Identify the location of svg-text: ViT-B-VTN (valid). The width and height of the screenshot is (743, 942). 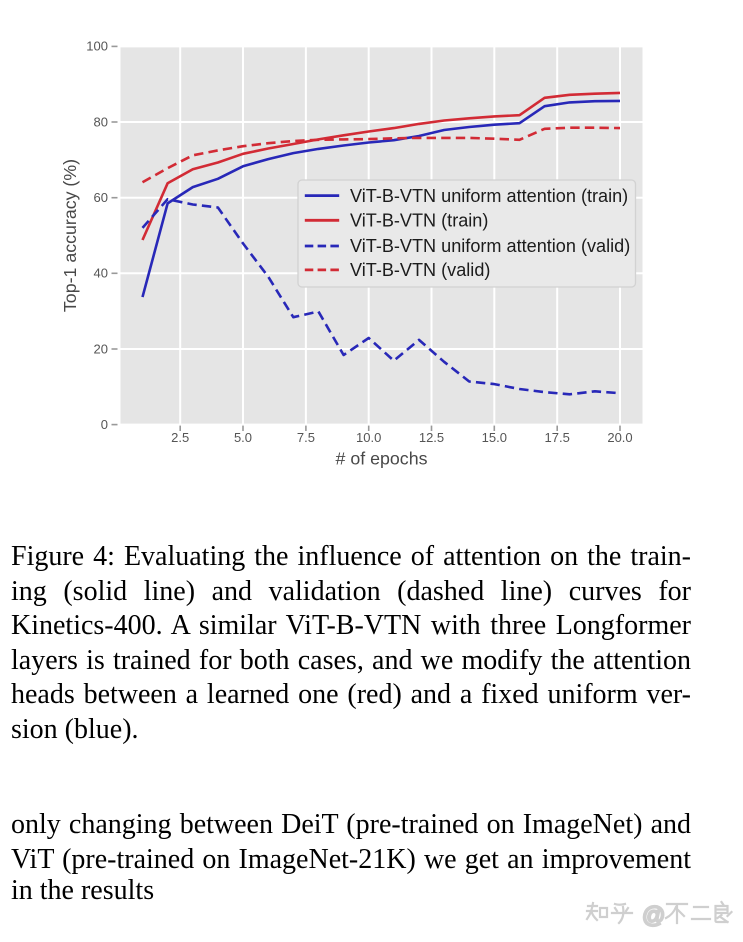
(420, 270).